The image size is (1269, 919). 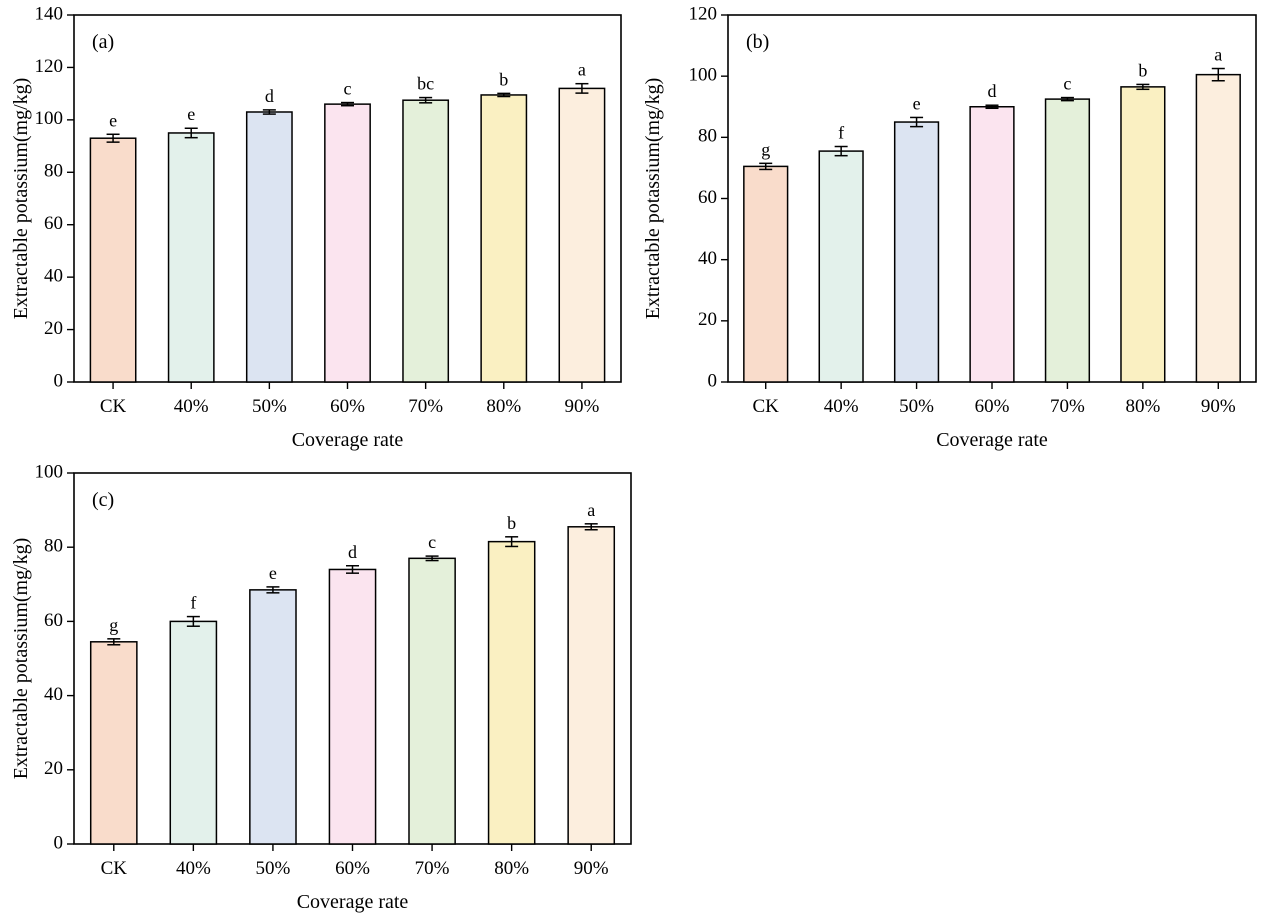 What do you see at coordinates (103, 500) in the screenshot?
I see `panel-label: (c)` at bounding box center [103, 500].